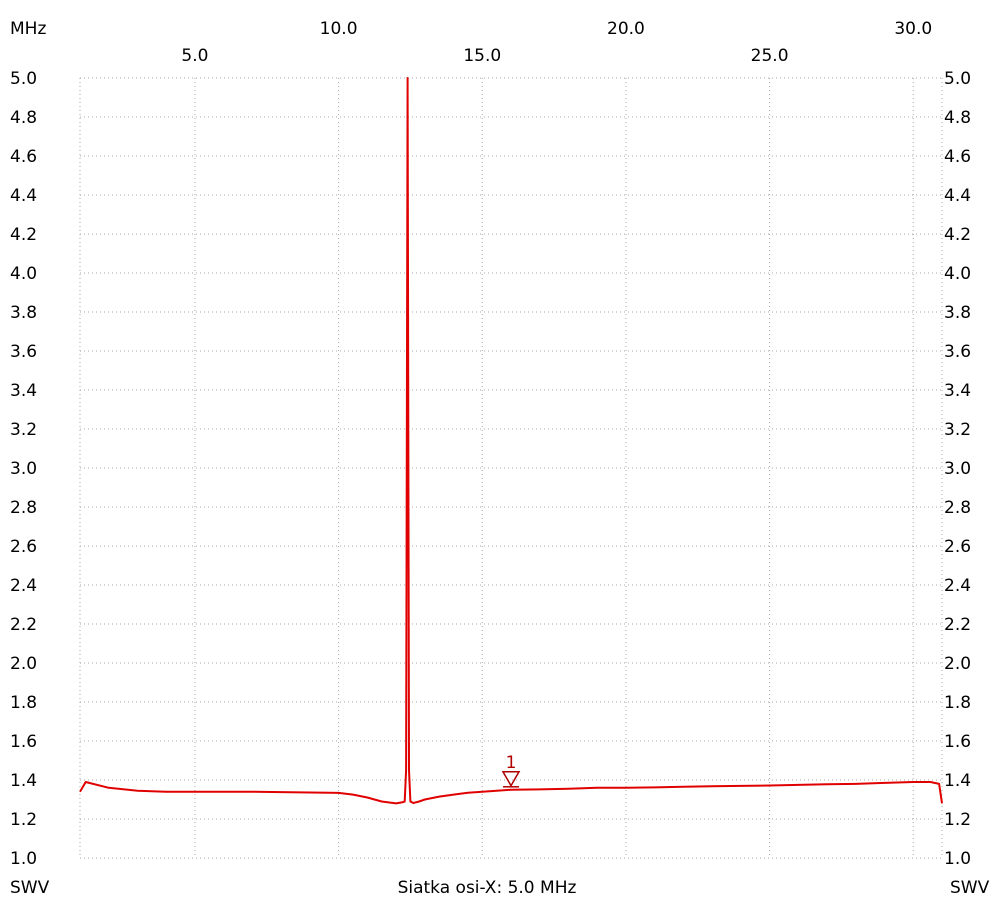 The image size is (1005, 902). What do you see at coordinates (23, 742) in the screenshot?
I see `y-tick-label: 1.6` at bounding box center [23, 742].